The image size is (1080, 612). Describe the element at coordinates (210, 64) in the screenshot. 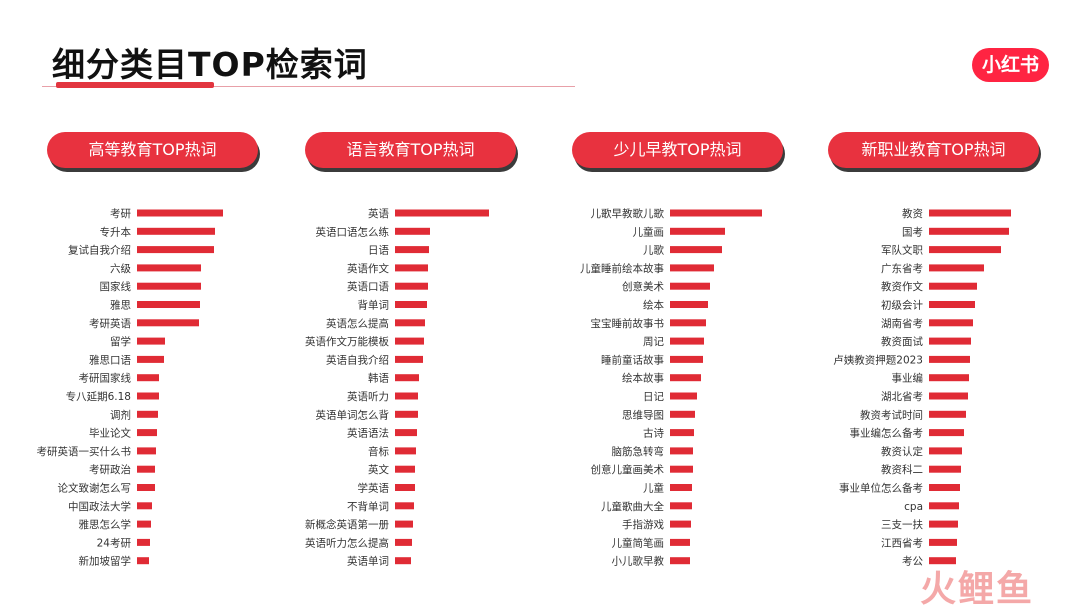

I see `page-title: 细分类目TOP检索词` at that location.